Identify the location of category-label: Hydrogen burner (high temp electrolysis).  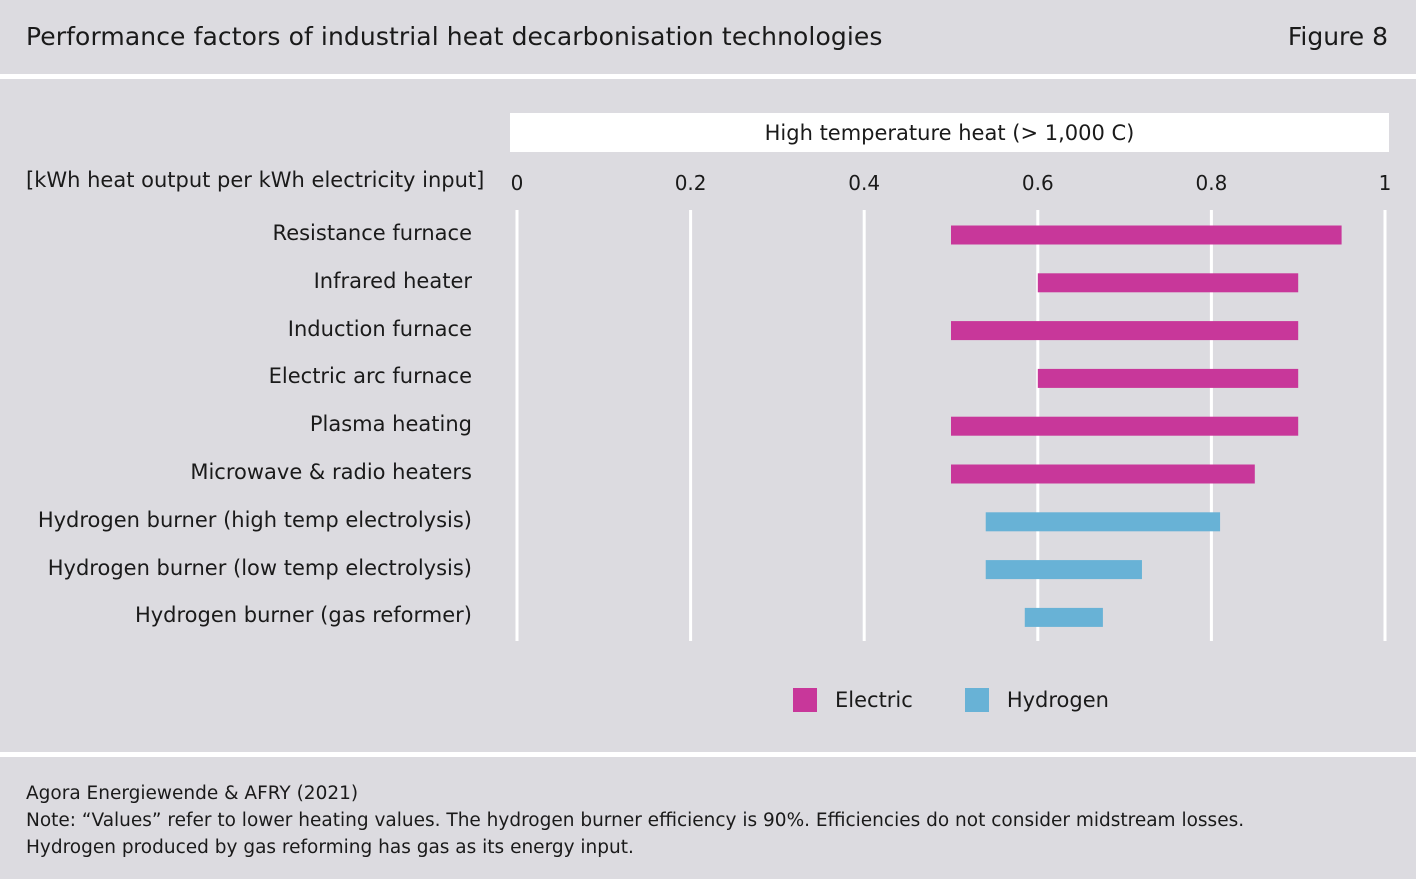
(254, 519).